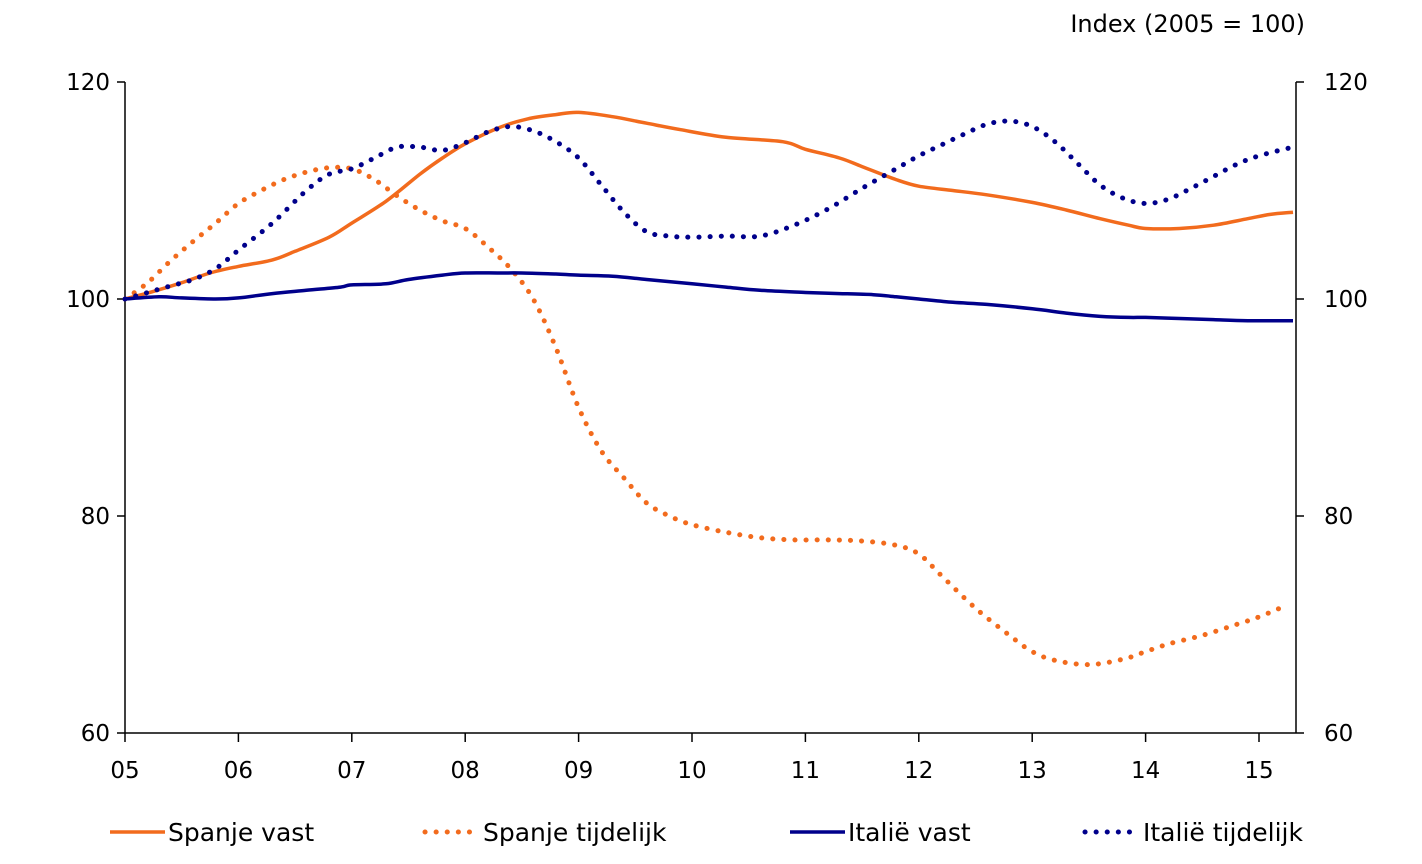 This screenshot has width=1422, height=864. Describe the element at coordinates (88, 83) in the screenshot. I see `y-tick-label-left: 120` at that location.